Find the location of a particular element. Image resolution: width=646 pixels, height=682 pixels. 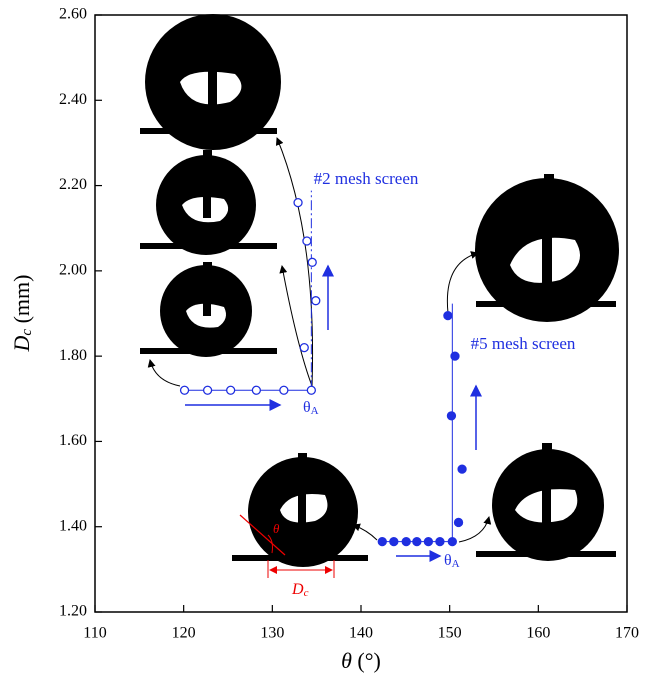

y-tick-label: 1.20 is located at coordinates (73, 611).